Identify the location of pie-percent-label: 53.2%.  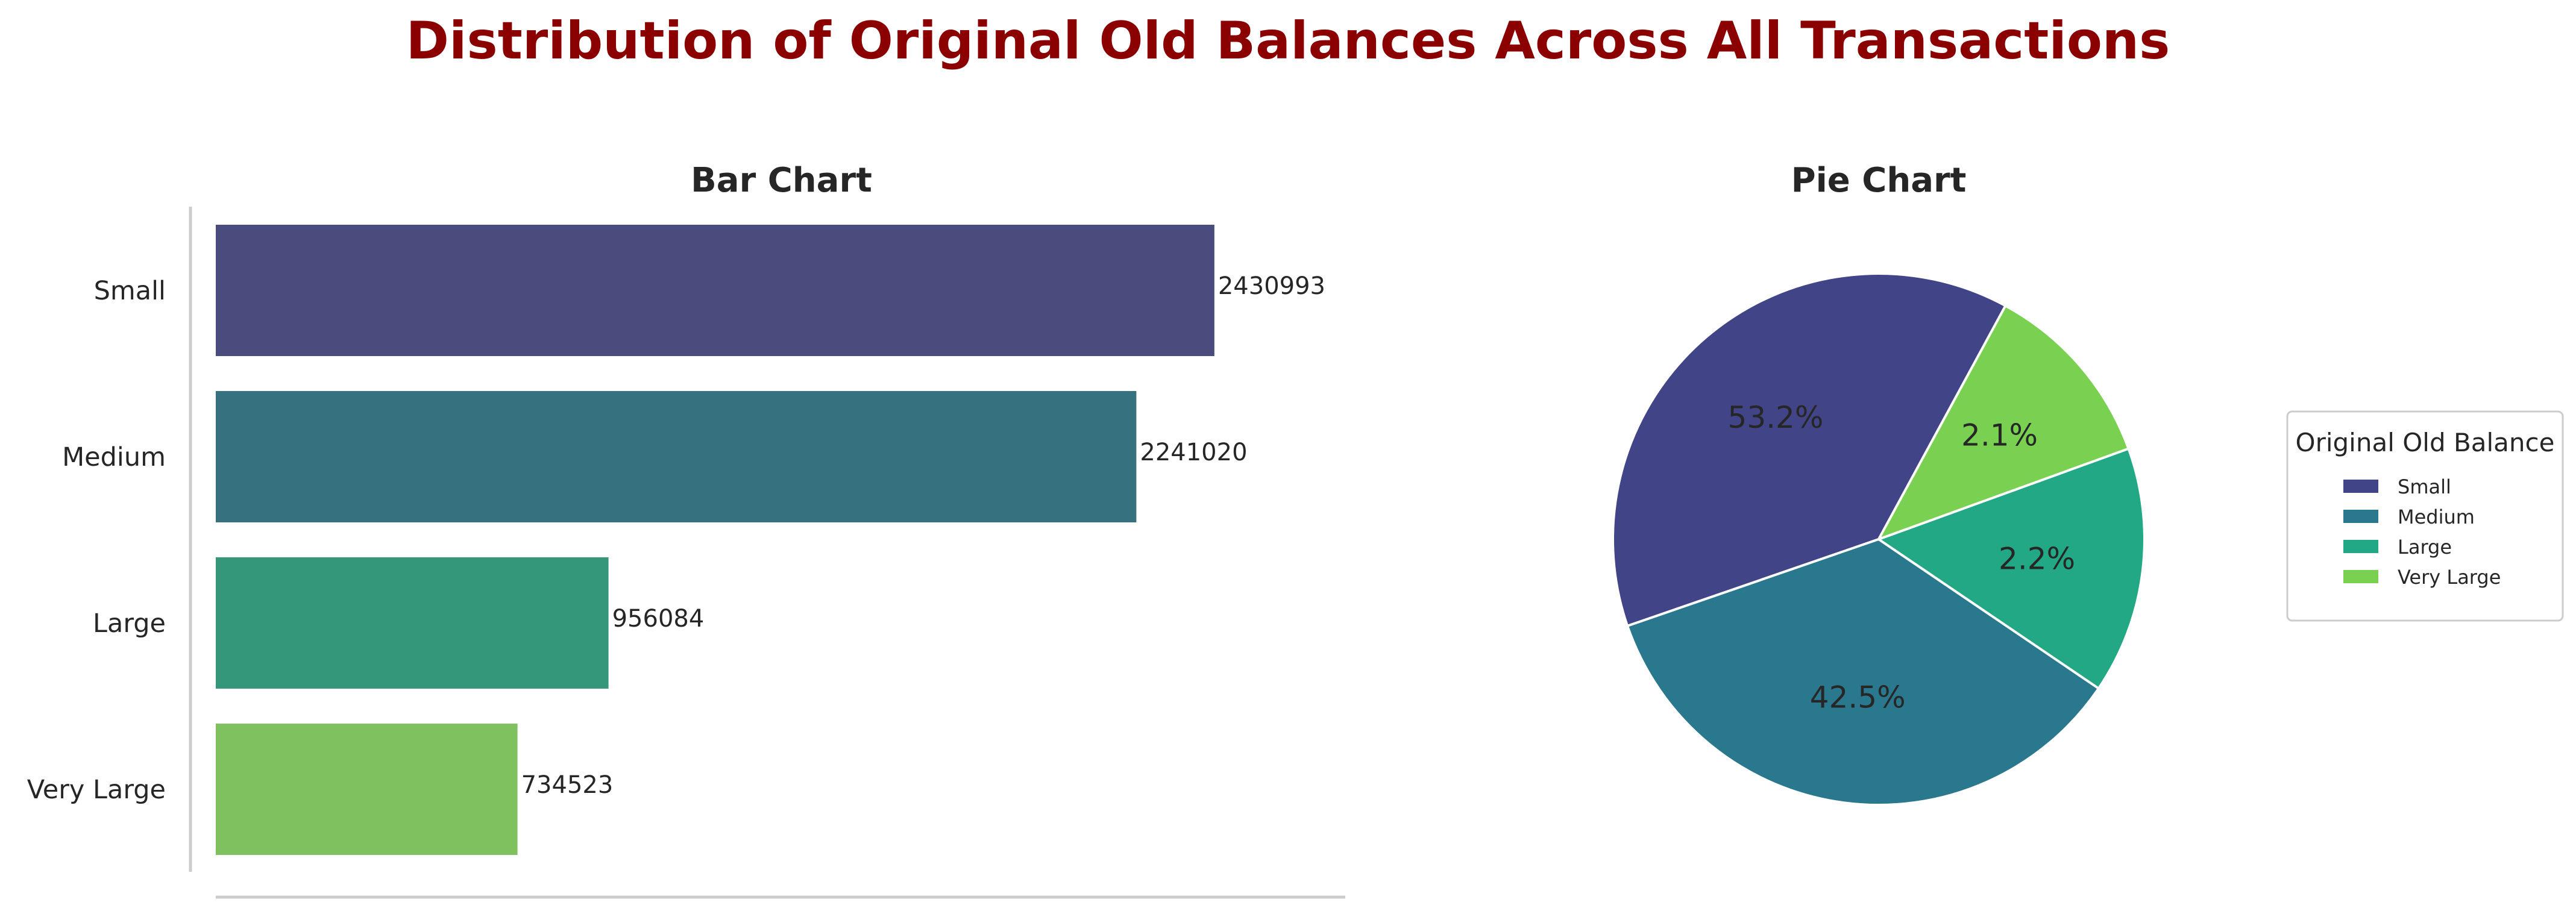
(1776, 417).